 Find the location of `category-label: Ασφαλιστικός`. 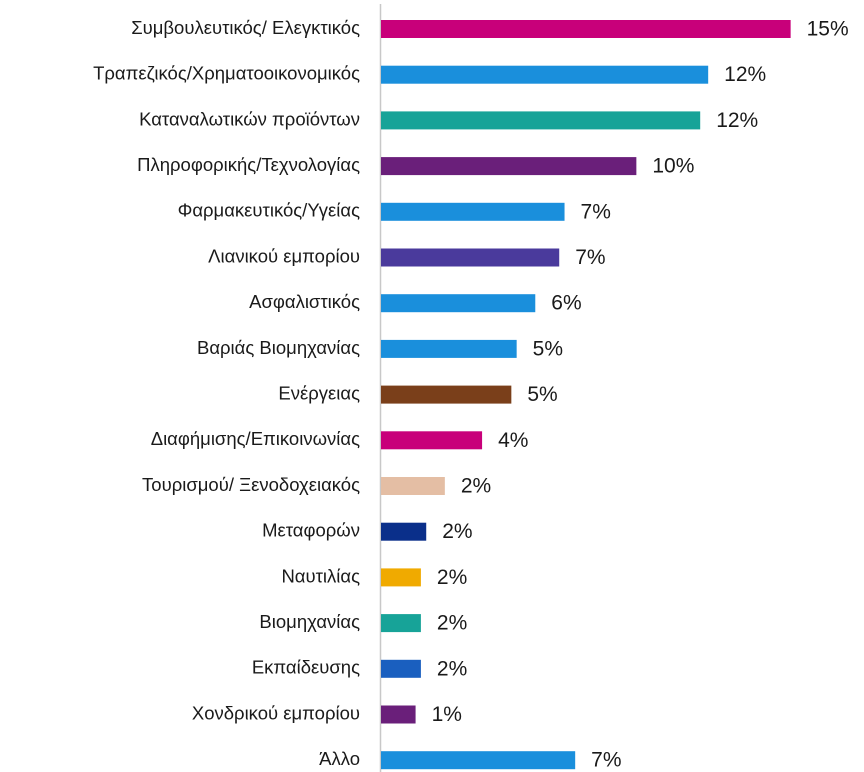

category-label: Ασφαλιστικός is located at coordinates (304, 301).